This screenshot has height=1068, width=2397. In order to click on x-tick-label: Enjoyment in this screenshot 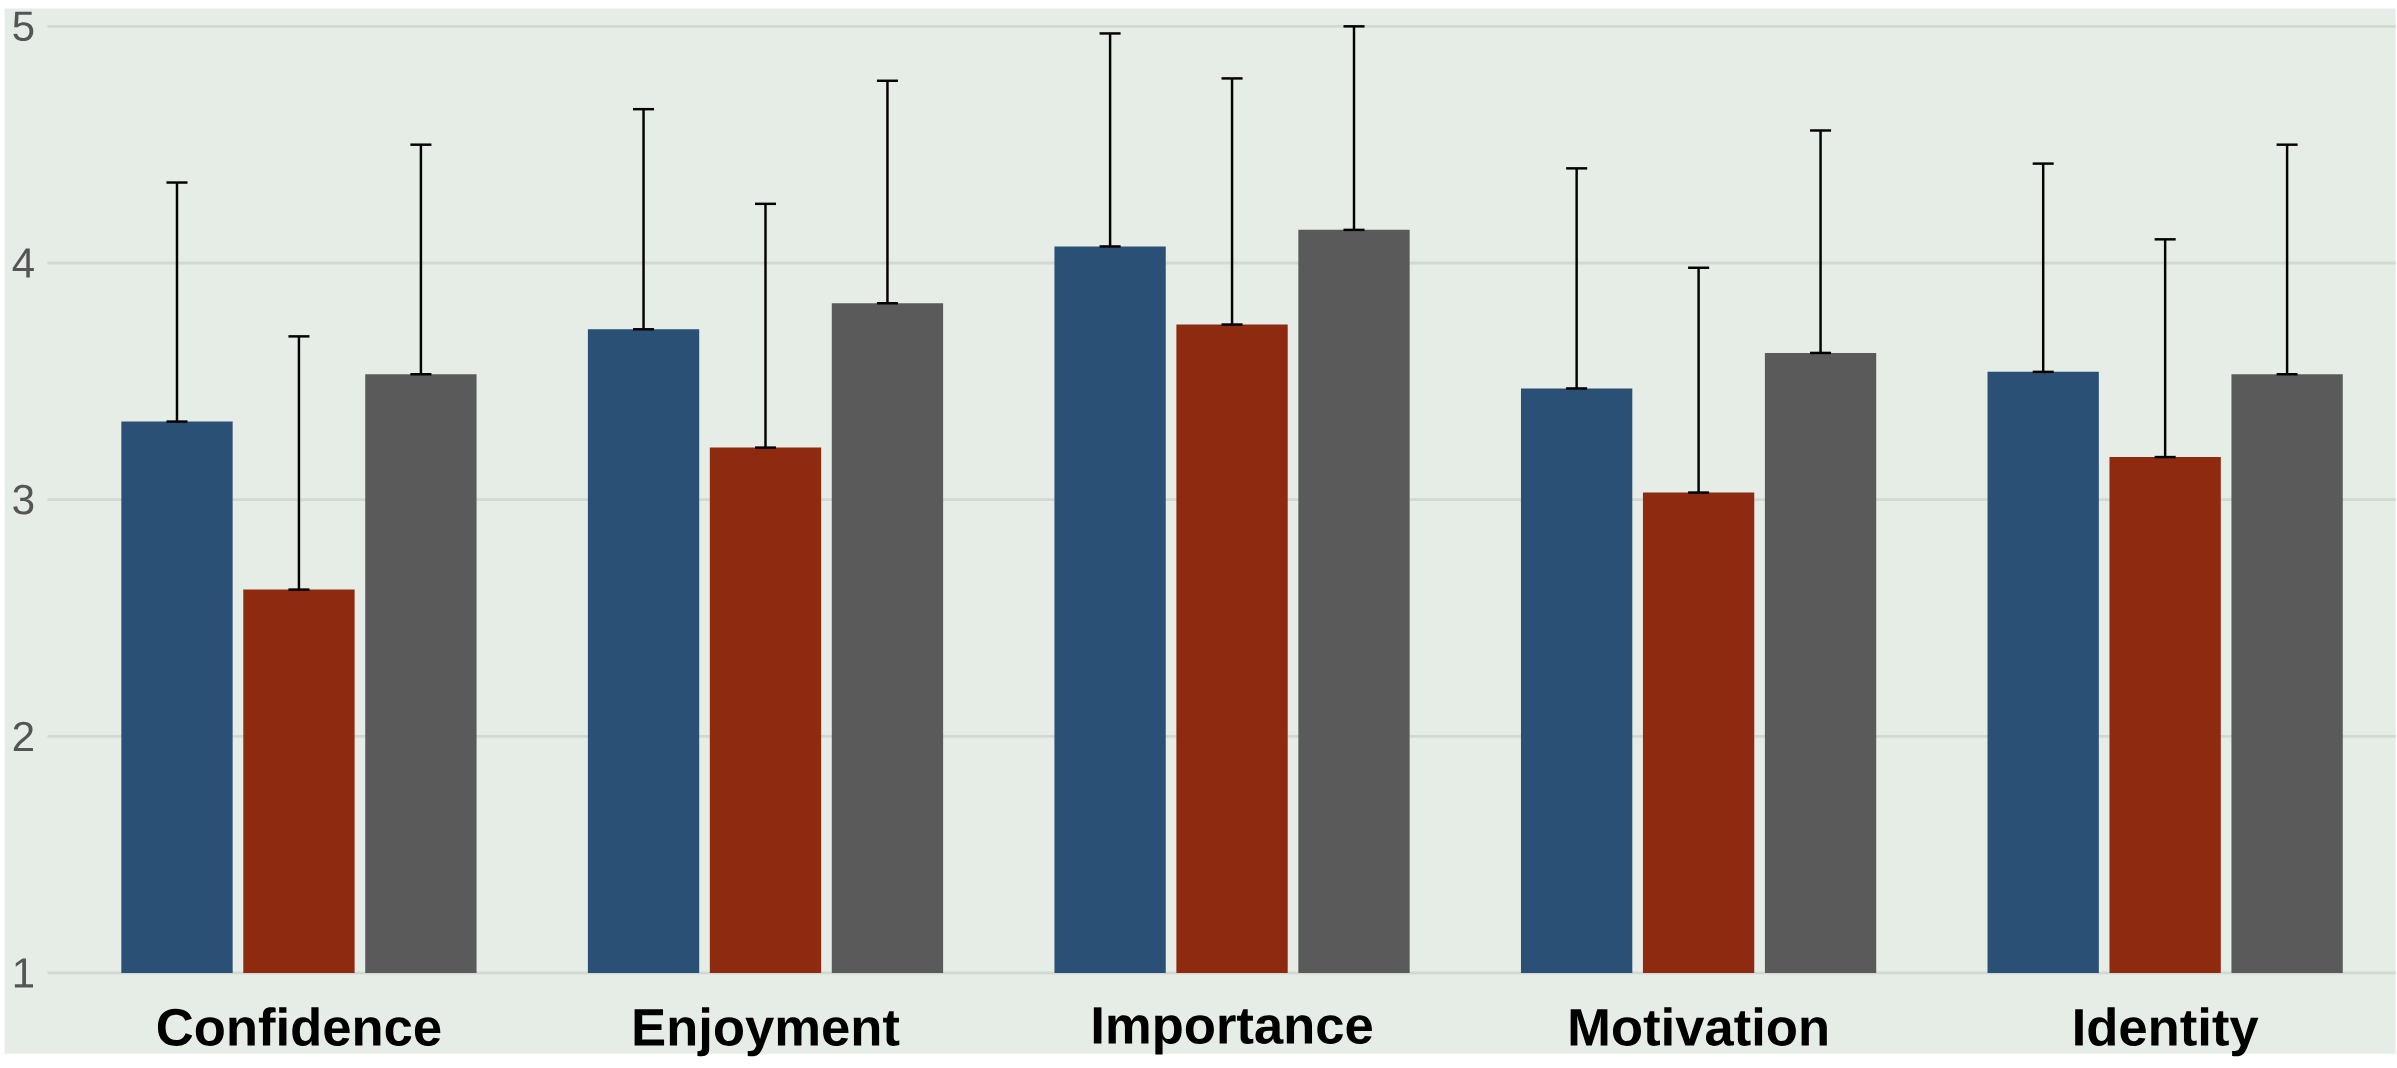, I will do `click(767, 1032)`.